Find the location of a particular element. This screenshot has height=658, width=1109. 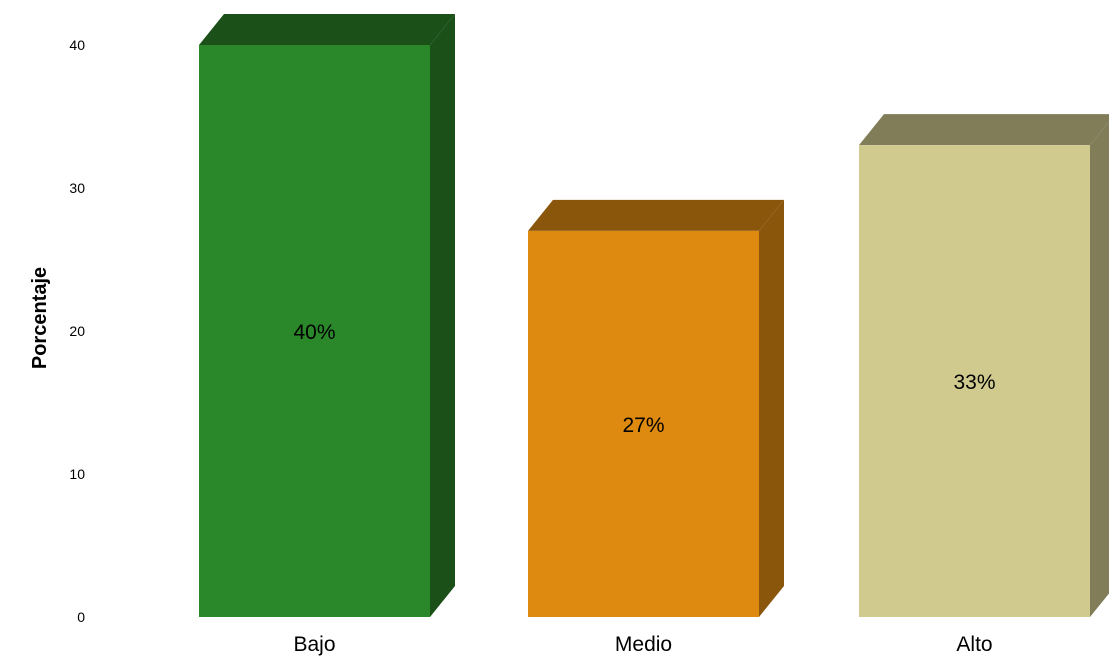

bar-data-label: 33% is located at coordinates (974, 382).